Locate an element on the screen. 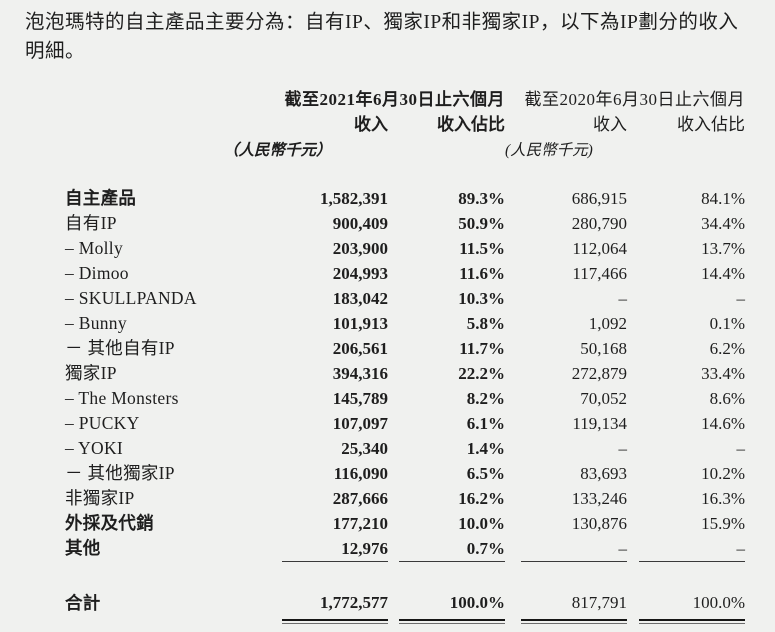 The width and height of the screenshot is (775, 632). rule-share-2020 is located at coordinates (692, 561).